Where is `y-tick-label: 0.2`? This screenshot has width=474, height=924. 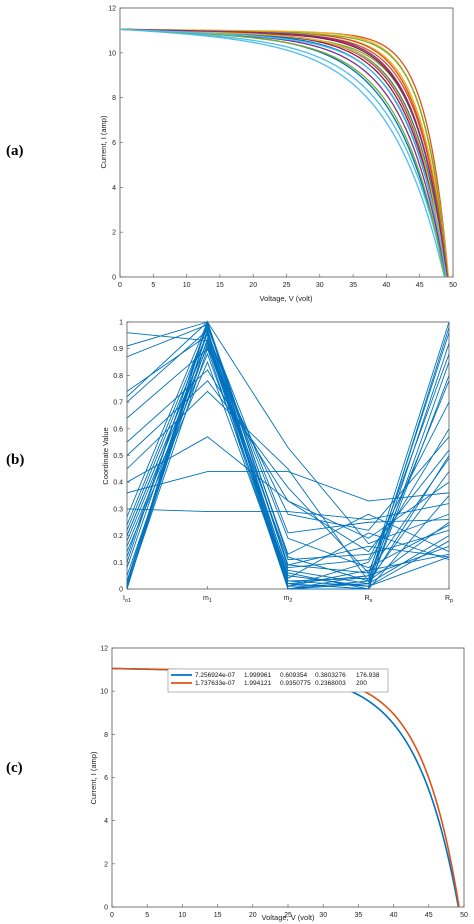 y-tick-label: 0.2 is located at coordinates (118, 536).